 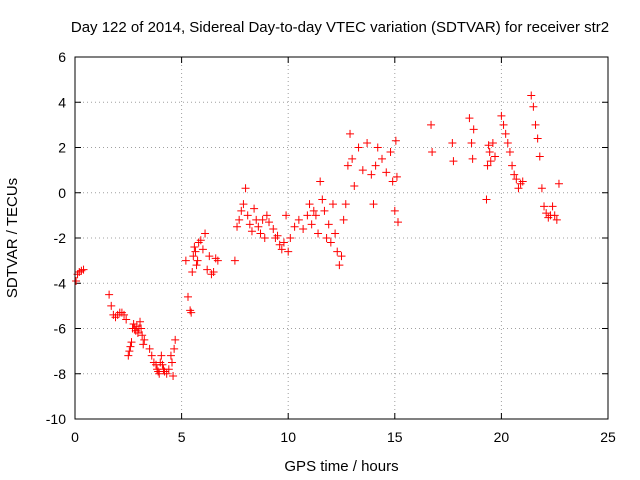 I want to click on x-tick-label: 15, so click(x=395, y=437).